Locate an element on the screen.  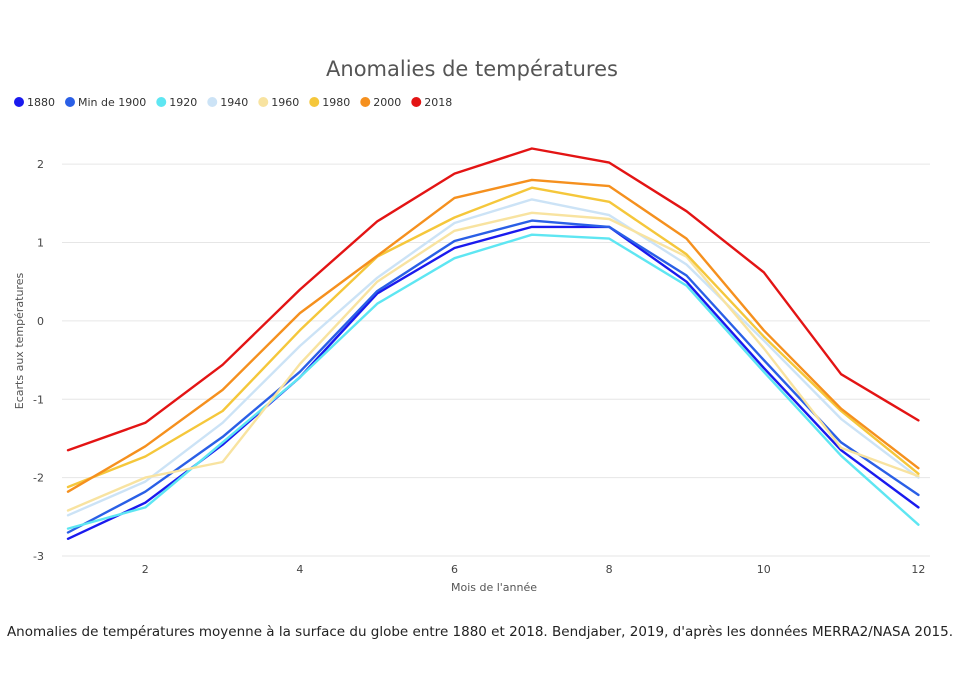
chart-title: Anomalies de températures is located at coordinates (472, 69).